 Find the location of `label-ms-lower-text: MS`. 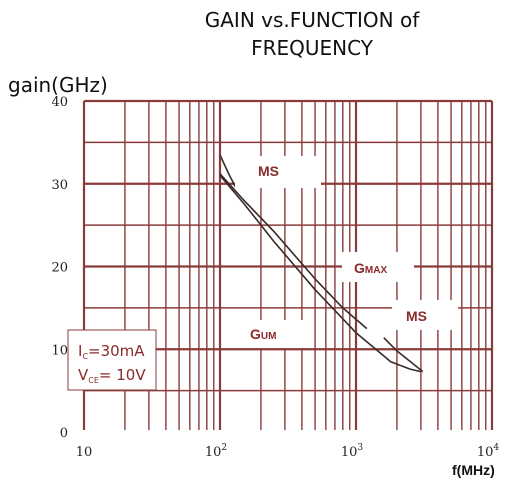

label-ms-lower-text: MS is located at coordinates (416, 316).